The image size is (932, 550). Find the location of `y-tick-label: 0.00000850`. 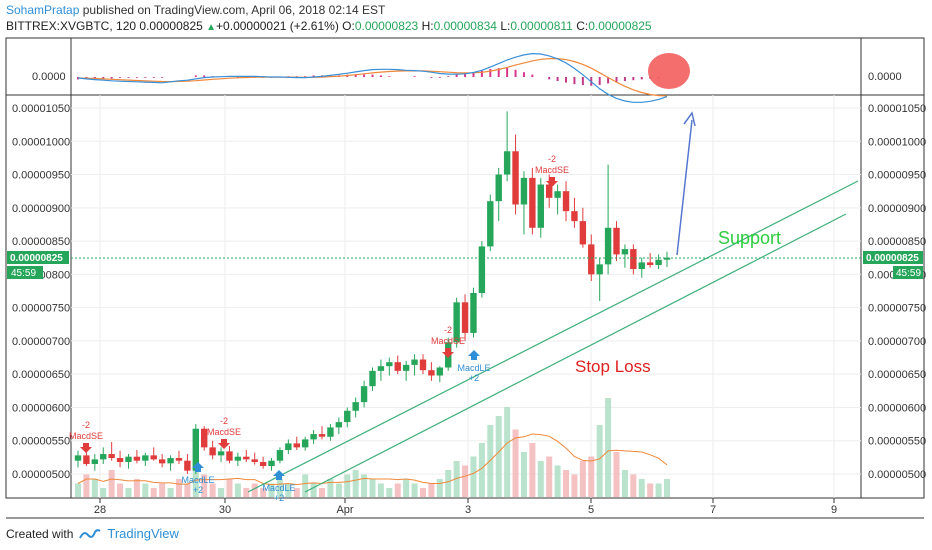

y-tick-label: 0.00000850 is located at coordinates (897, 242).